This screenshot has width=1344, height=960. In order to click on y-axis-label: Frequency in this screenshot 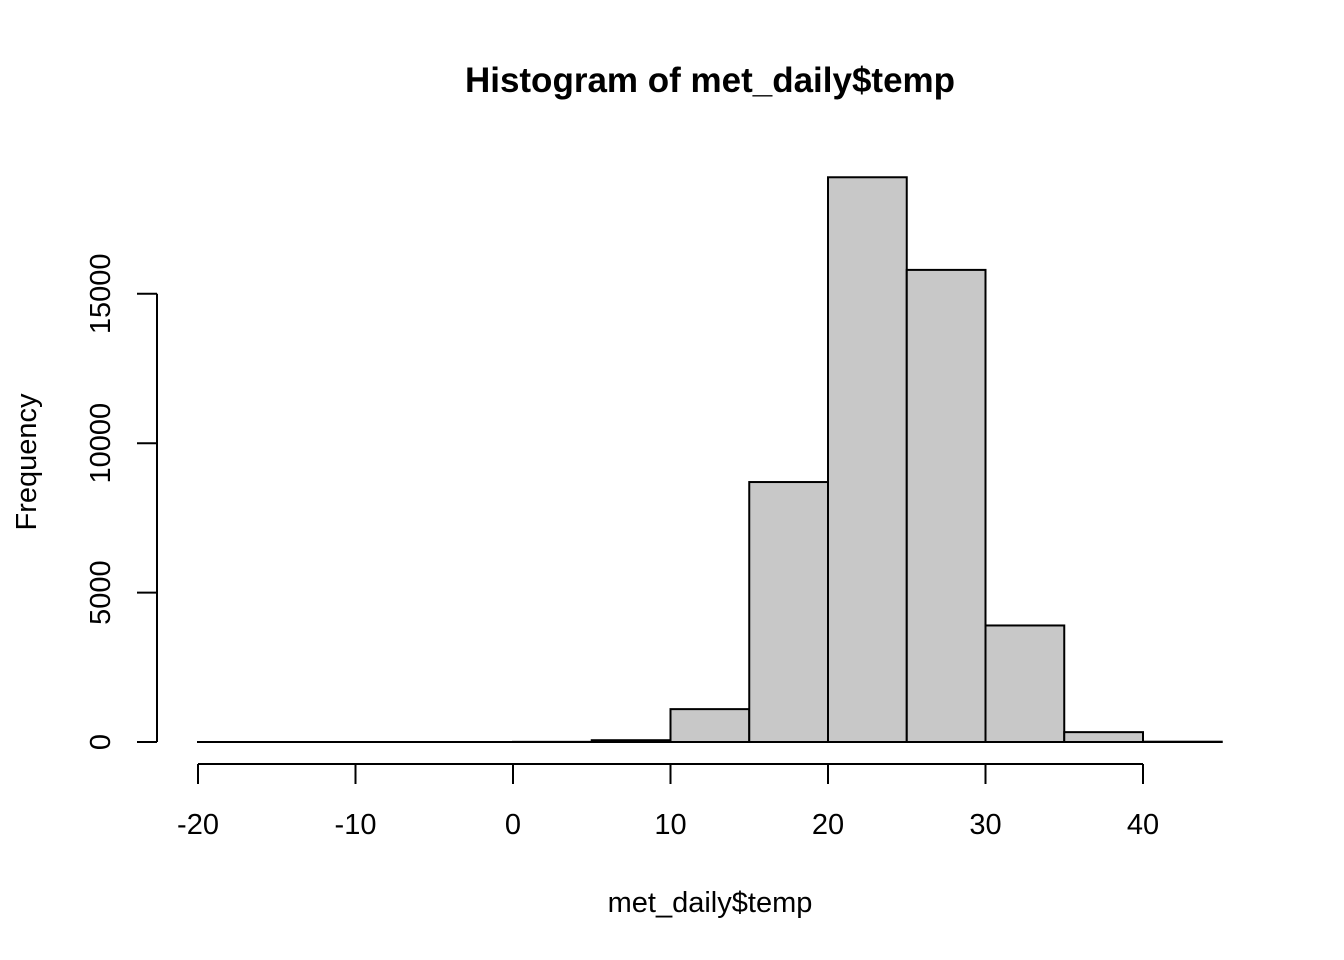, I will do `click(27, 462)`.